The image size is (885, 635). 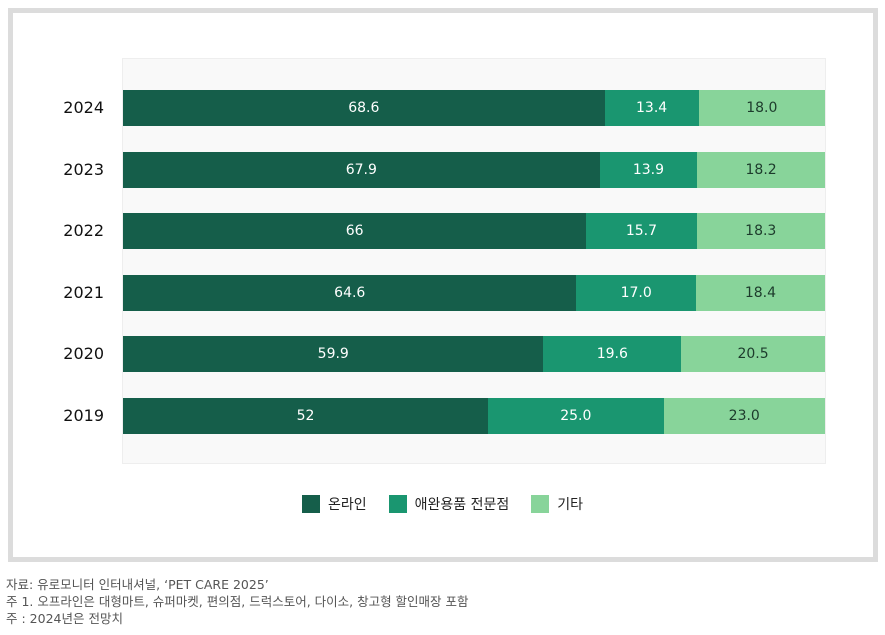 I want to click on data-label: 66, so click(x=354, y=231).